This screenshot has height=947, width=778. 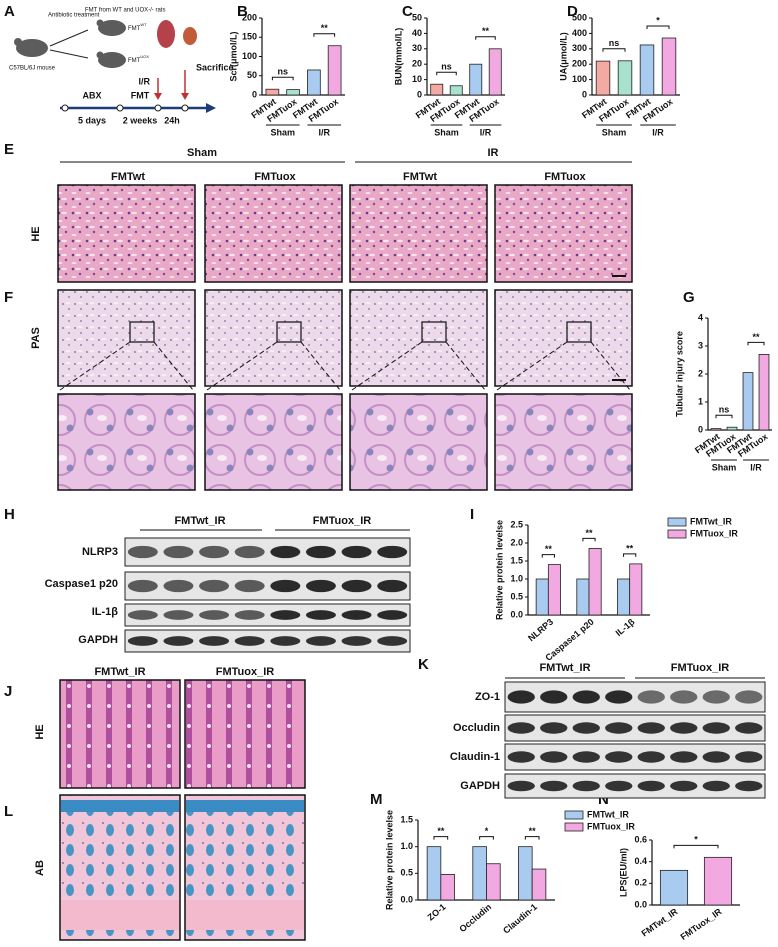 What do you see at coordinates (476, 728) in the screenshot?
I see `blot-label: Occludin` at bounding box center [476, 728].